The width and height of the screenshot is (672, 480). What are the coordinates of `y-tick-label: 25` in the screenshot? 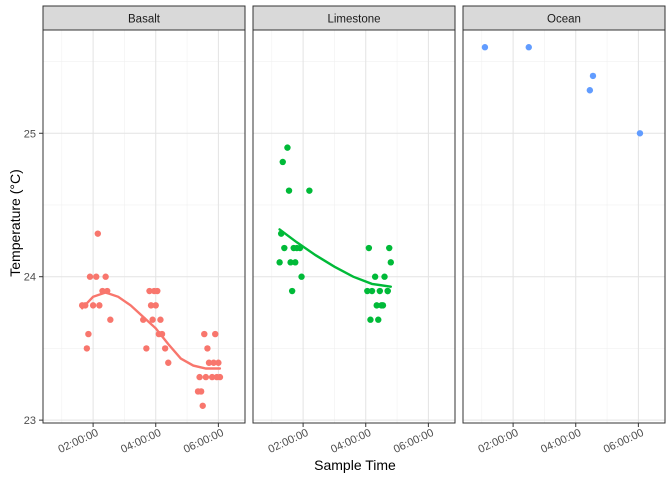 It's located at (30, 134).